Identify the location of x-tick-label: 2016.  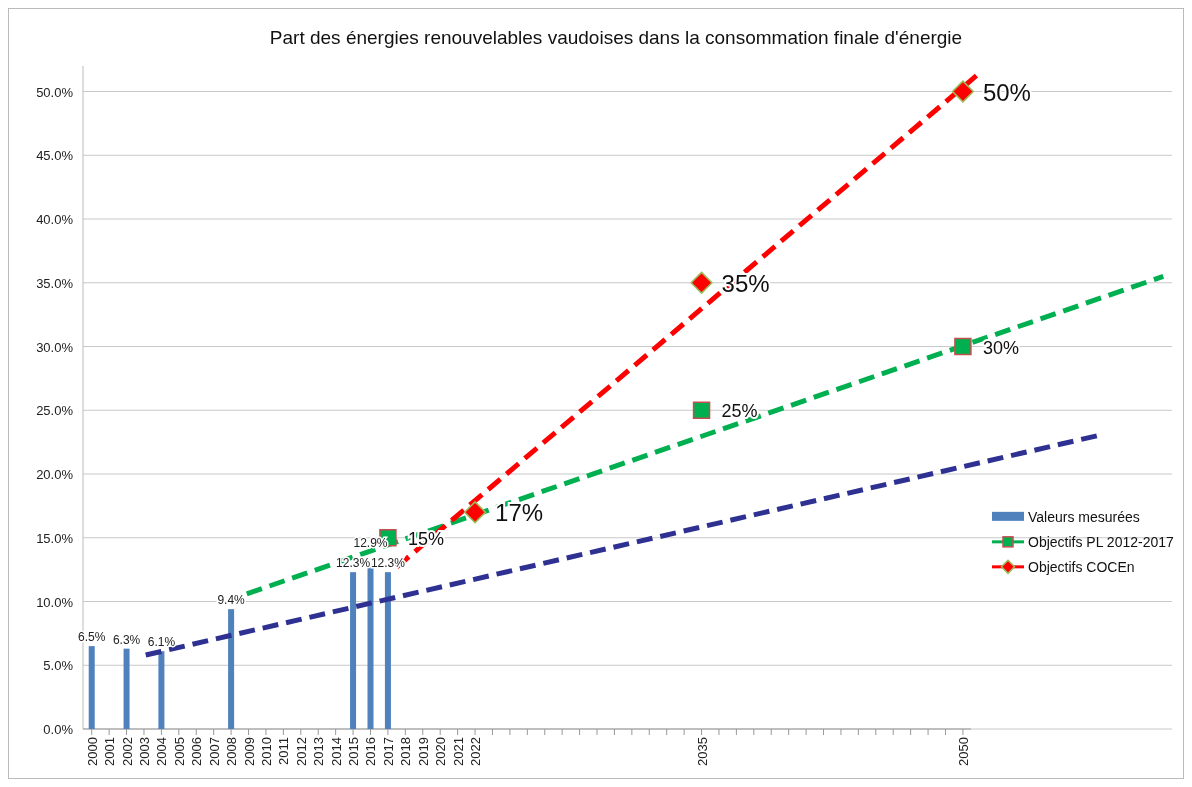
(371, 751).